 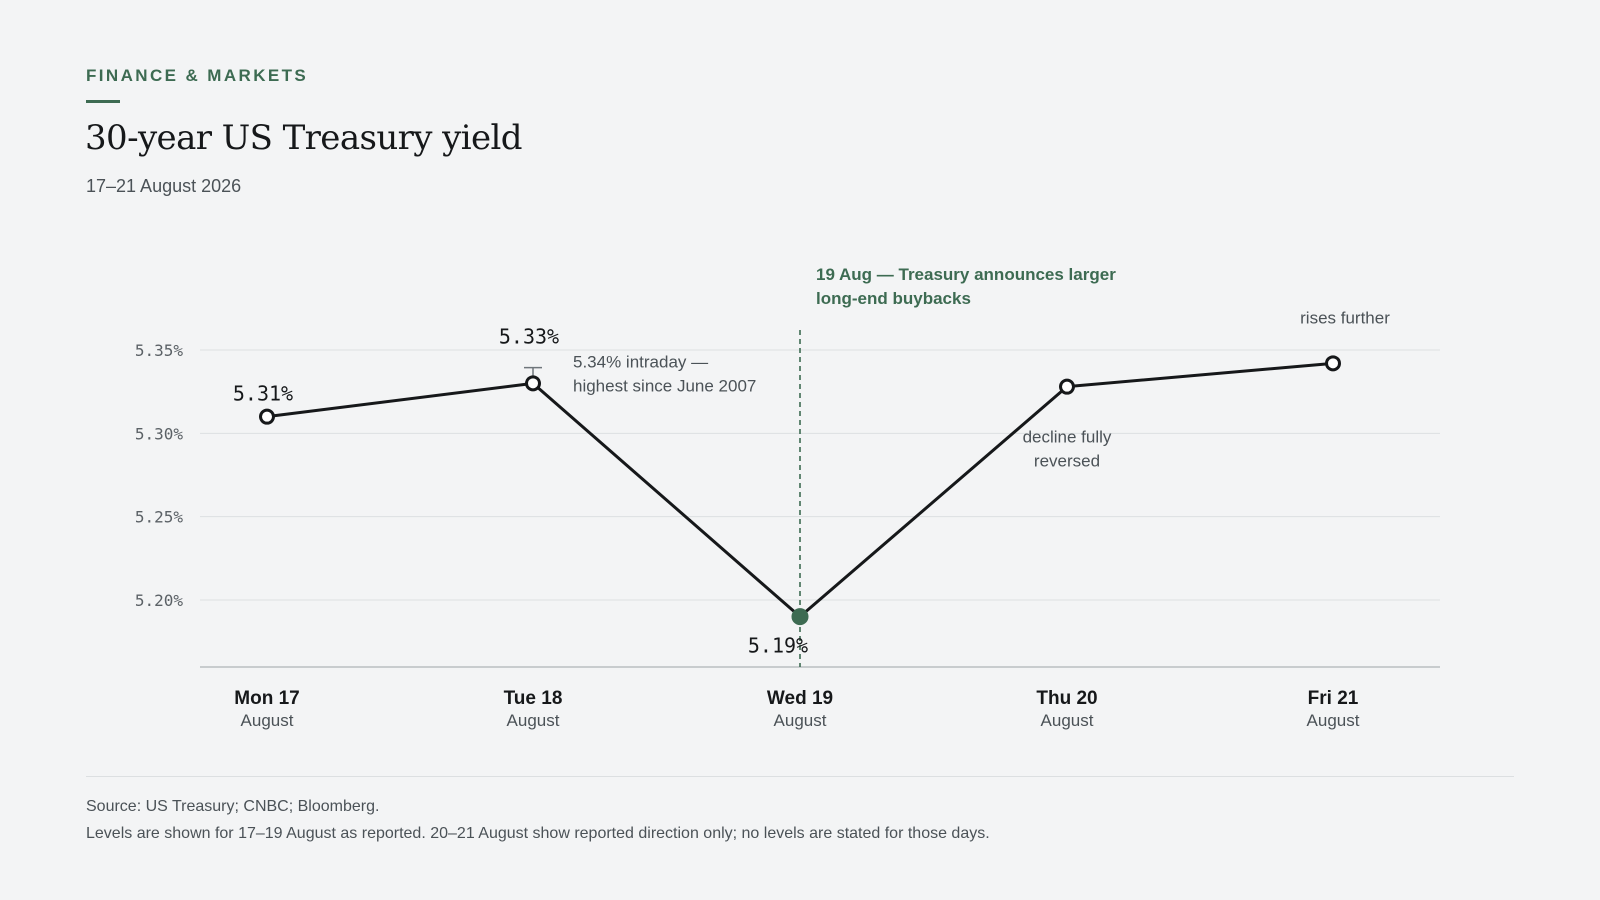 I want to click on footer-divider, so click(x=800, y=776).